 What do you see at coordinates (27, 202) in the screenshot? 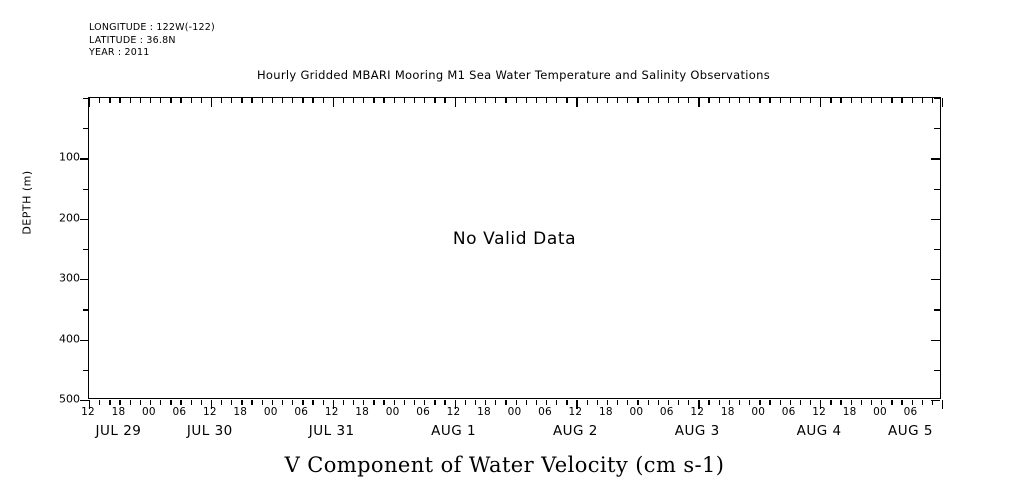
I see `y-axis-title: DEPTH (m)` at bounding box center [27, 202].